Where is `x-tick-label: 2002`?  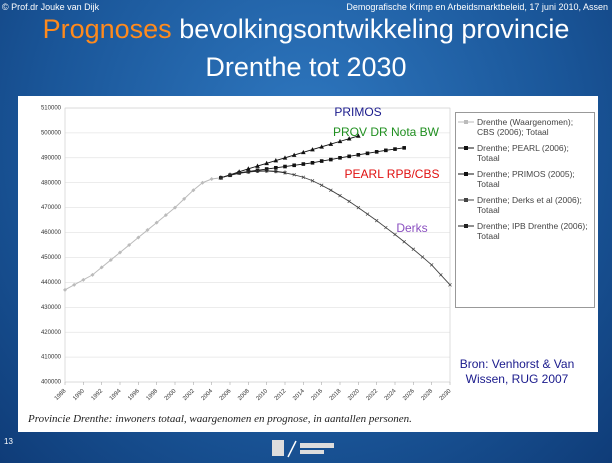 x-tick-label: 2002 is located at coordinates (189, 395).